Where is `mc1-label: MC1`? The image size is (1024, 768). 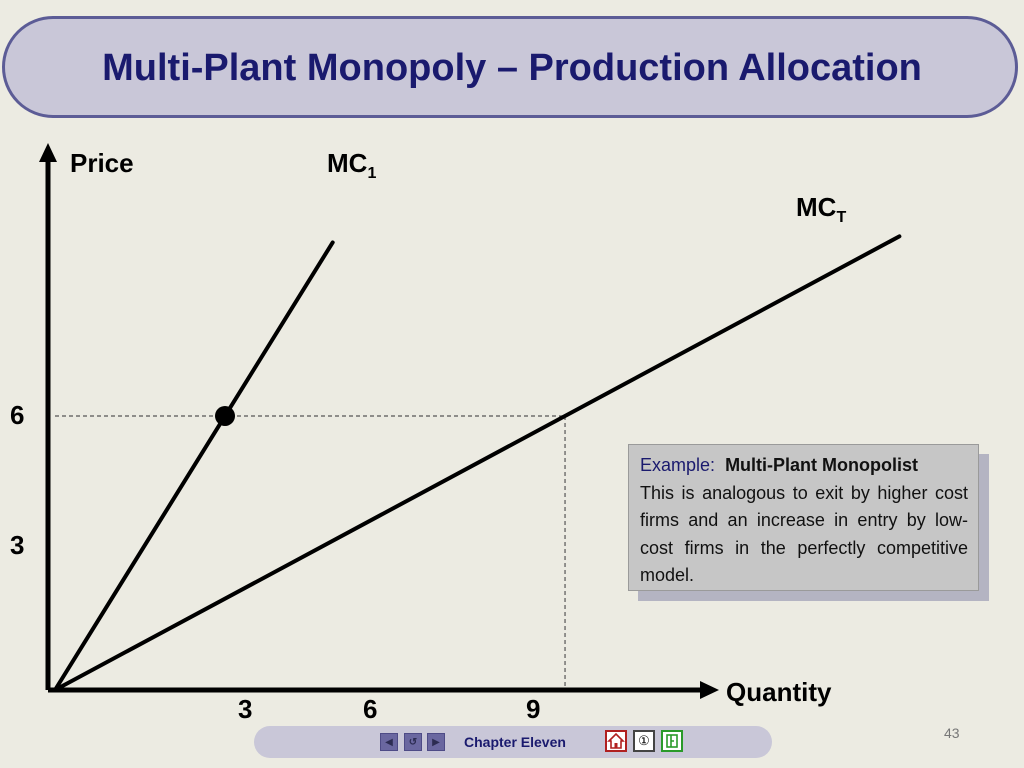 mc1-label: MC1 is located at coordinates (351, 165).